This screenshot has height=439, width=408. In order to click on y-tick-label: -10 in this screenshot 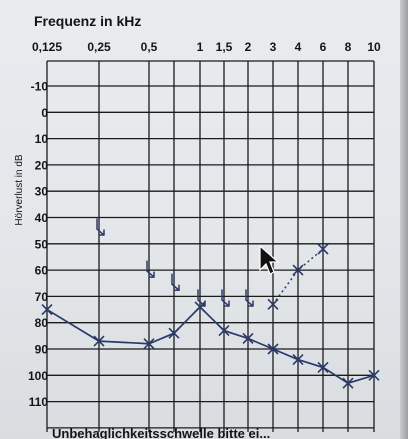, I will do `click(40, 87)`.